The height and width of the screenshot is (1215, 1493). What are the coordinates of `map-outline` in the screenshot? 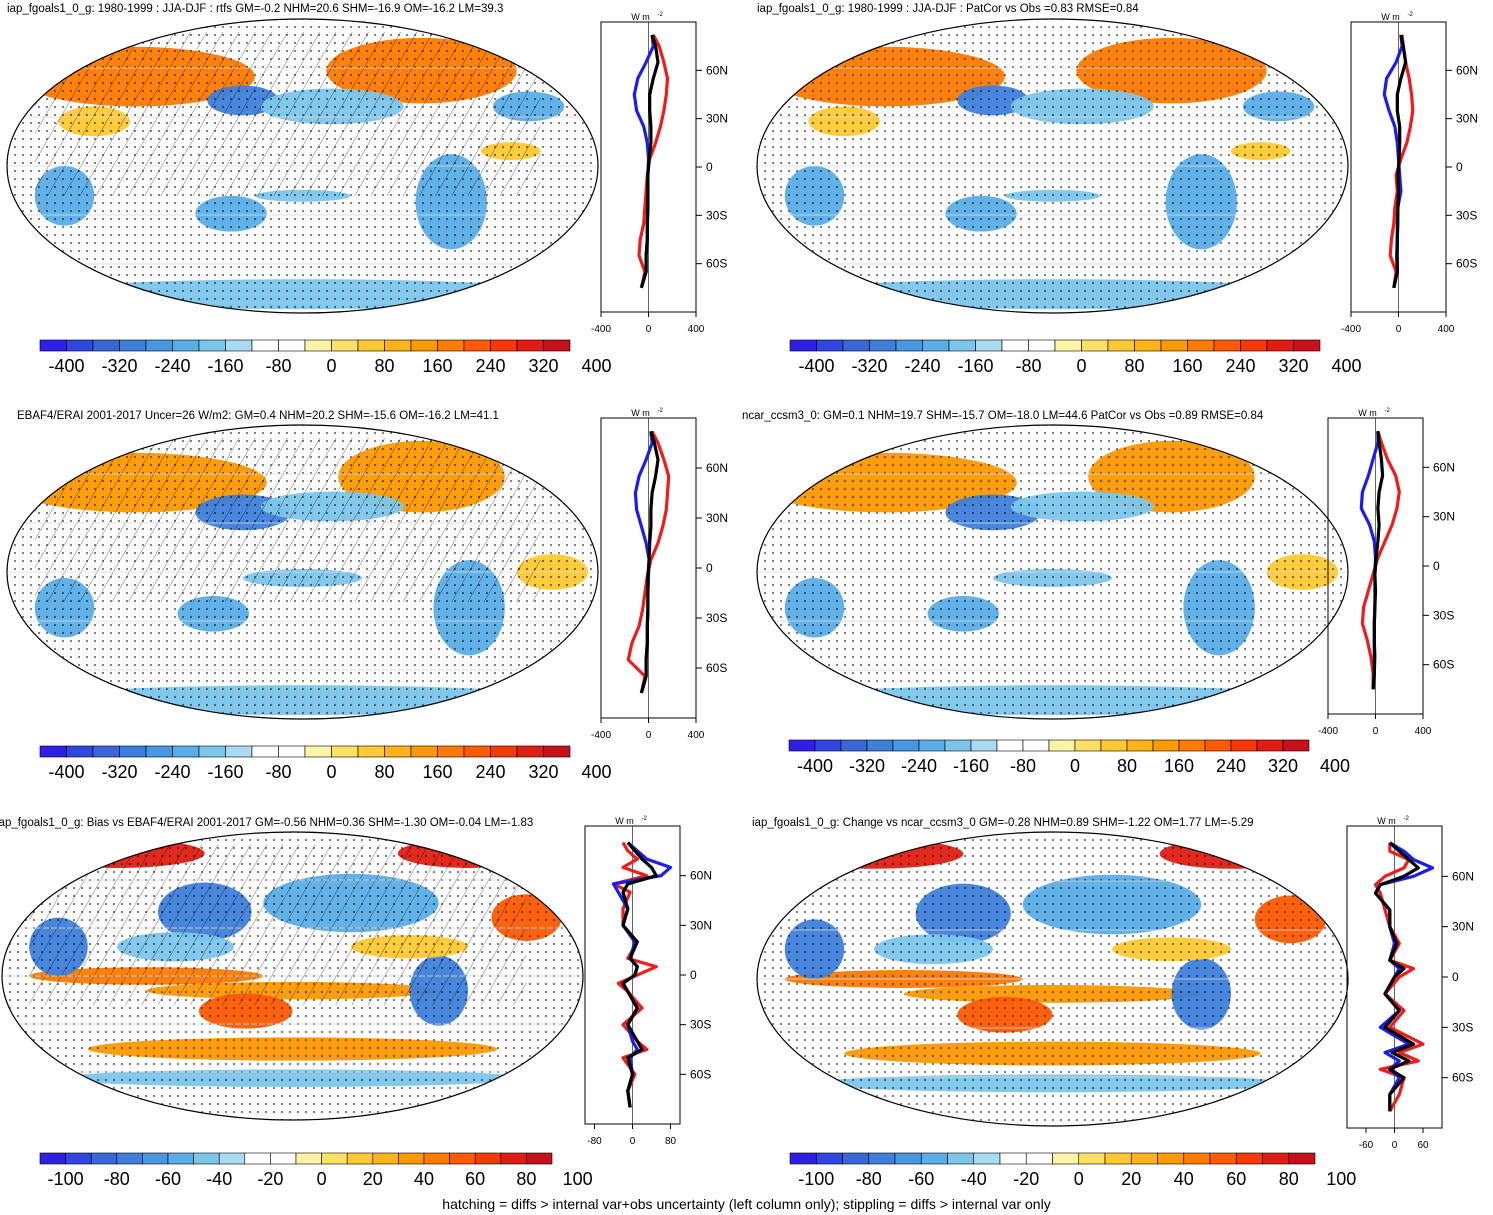 It's located at (1052, 166).